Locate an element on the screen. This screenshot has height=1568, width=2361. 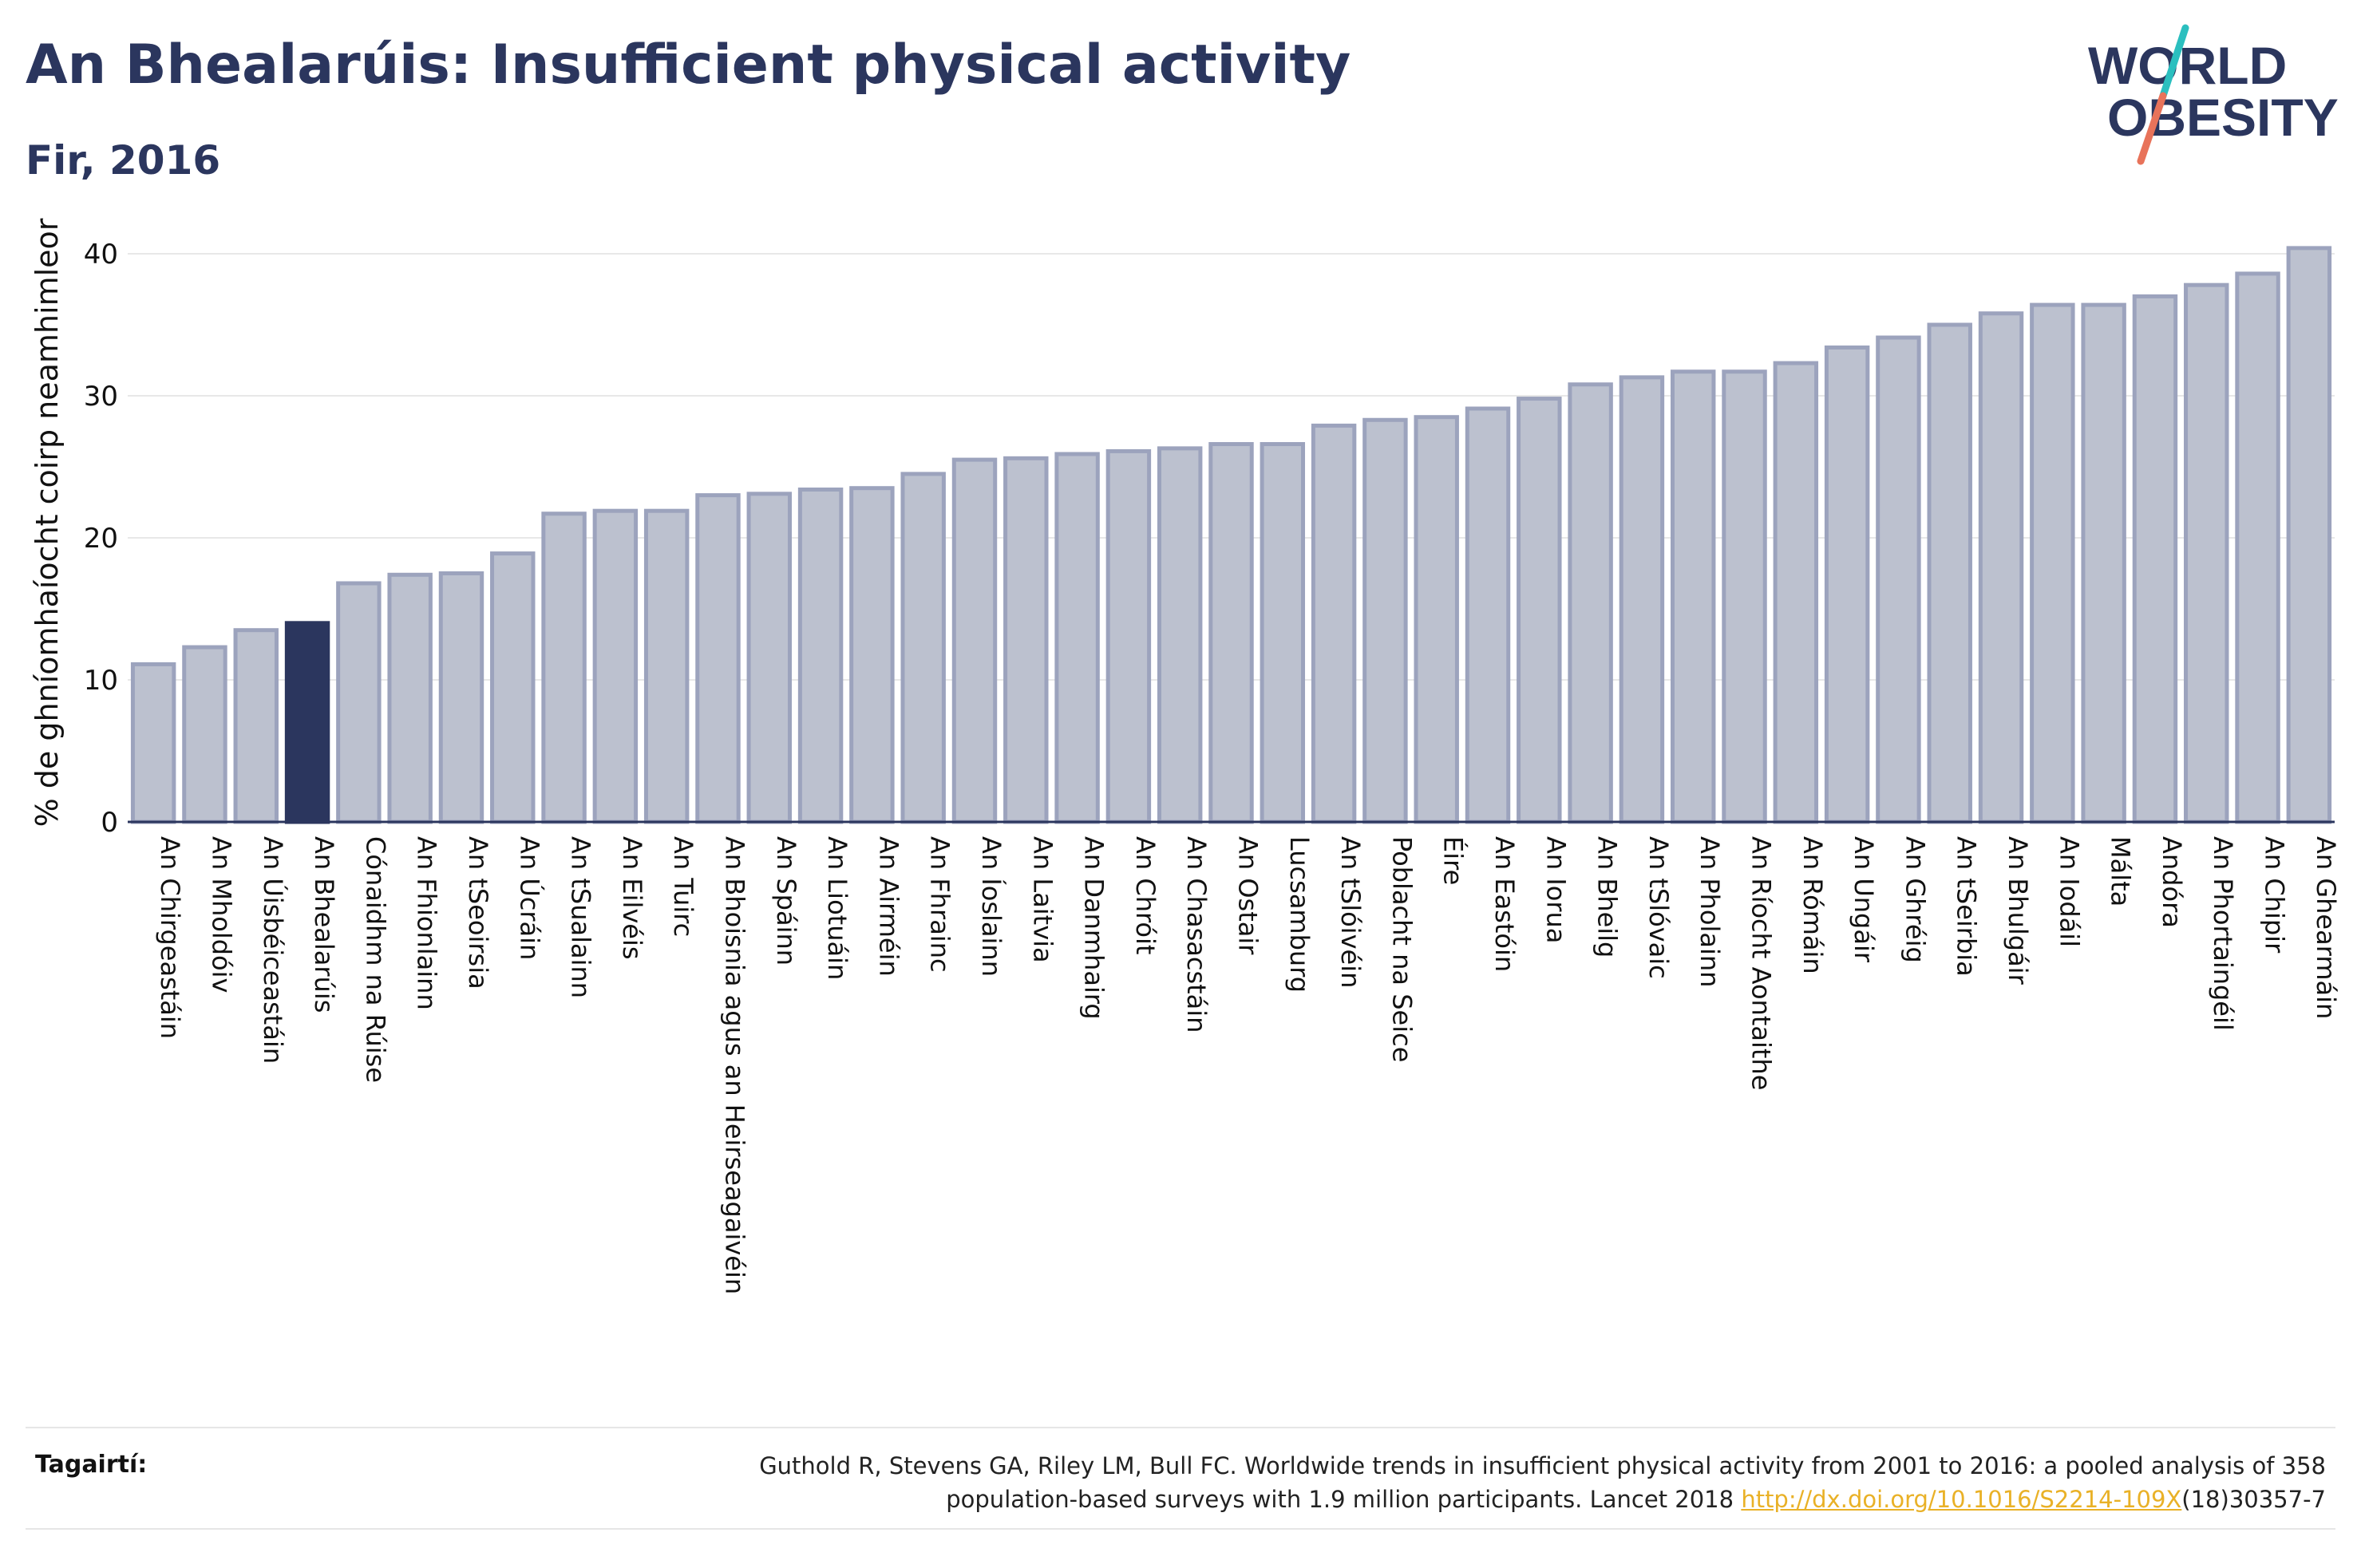
x-tick-label: An Rómáin is located at coordinates (1812, 905).